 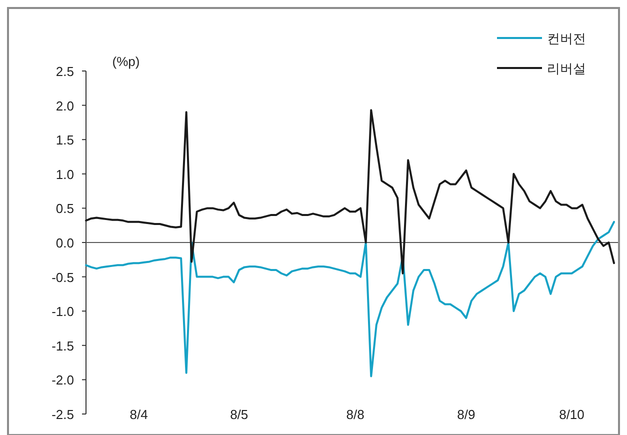 I want to click on x-tick-label: 8/8, so click(x=355, y=414).